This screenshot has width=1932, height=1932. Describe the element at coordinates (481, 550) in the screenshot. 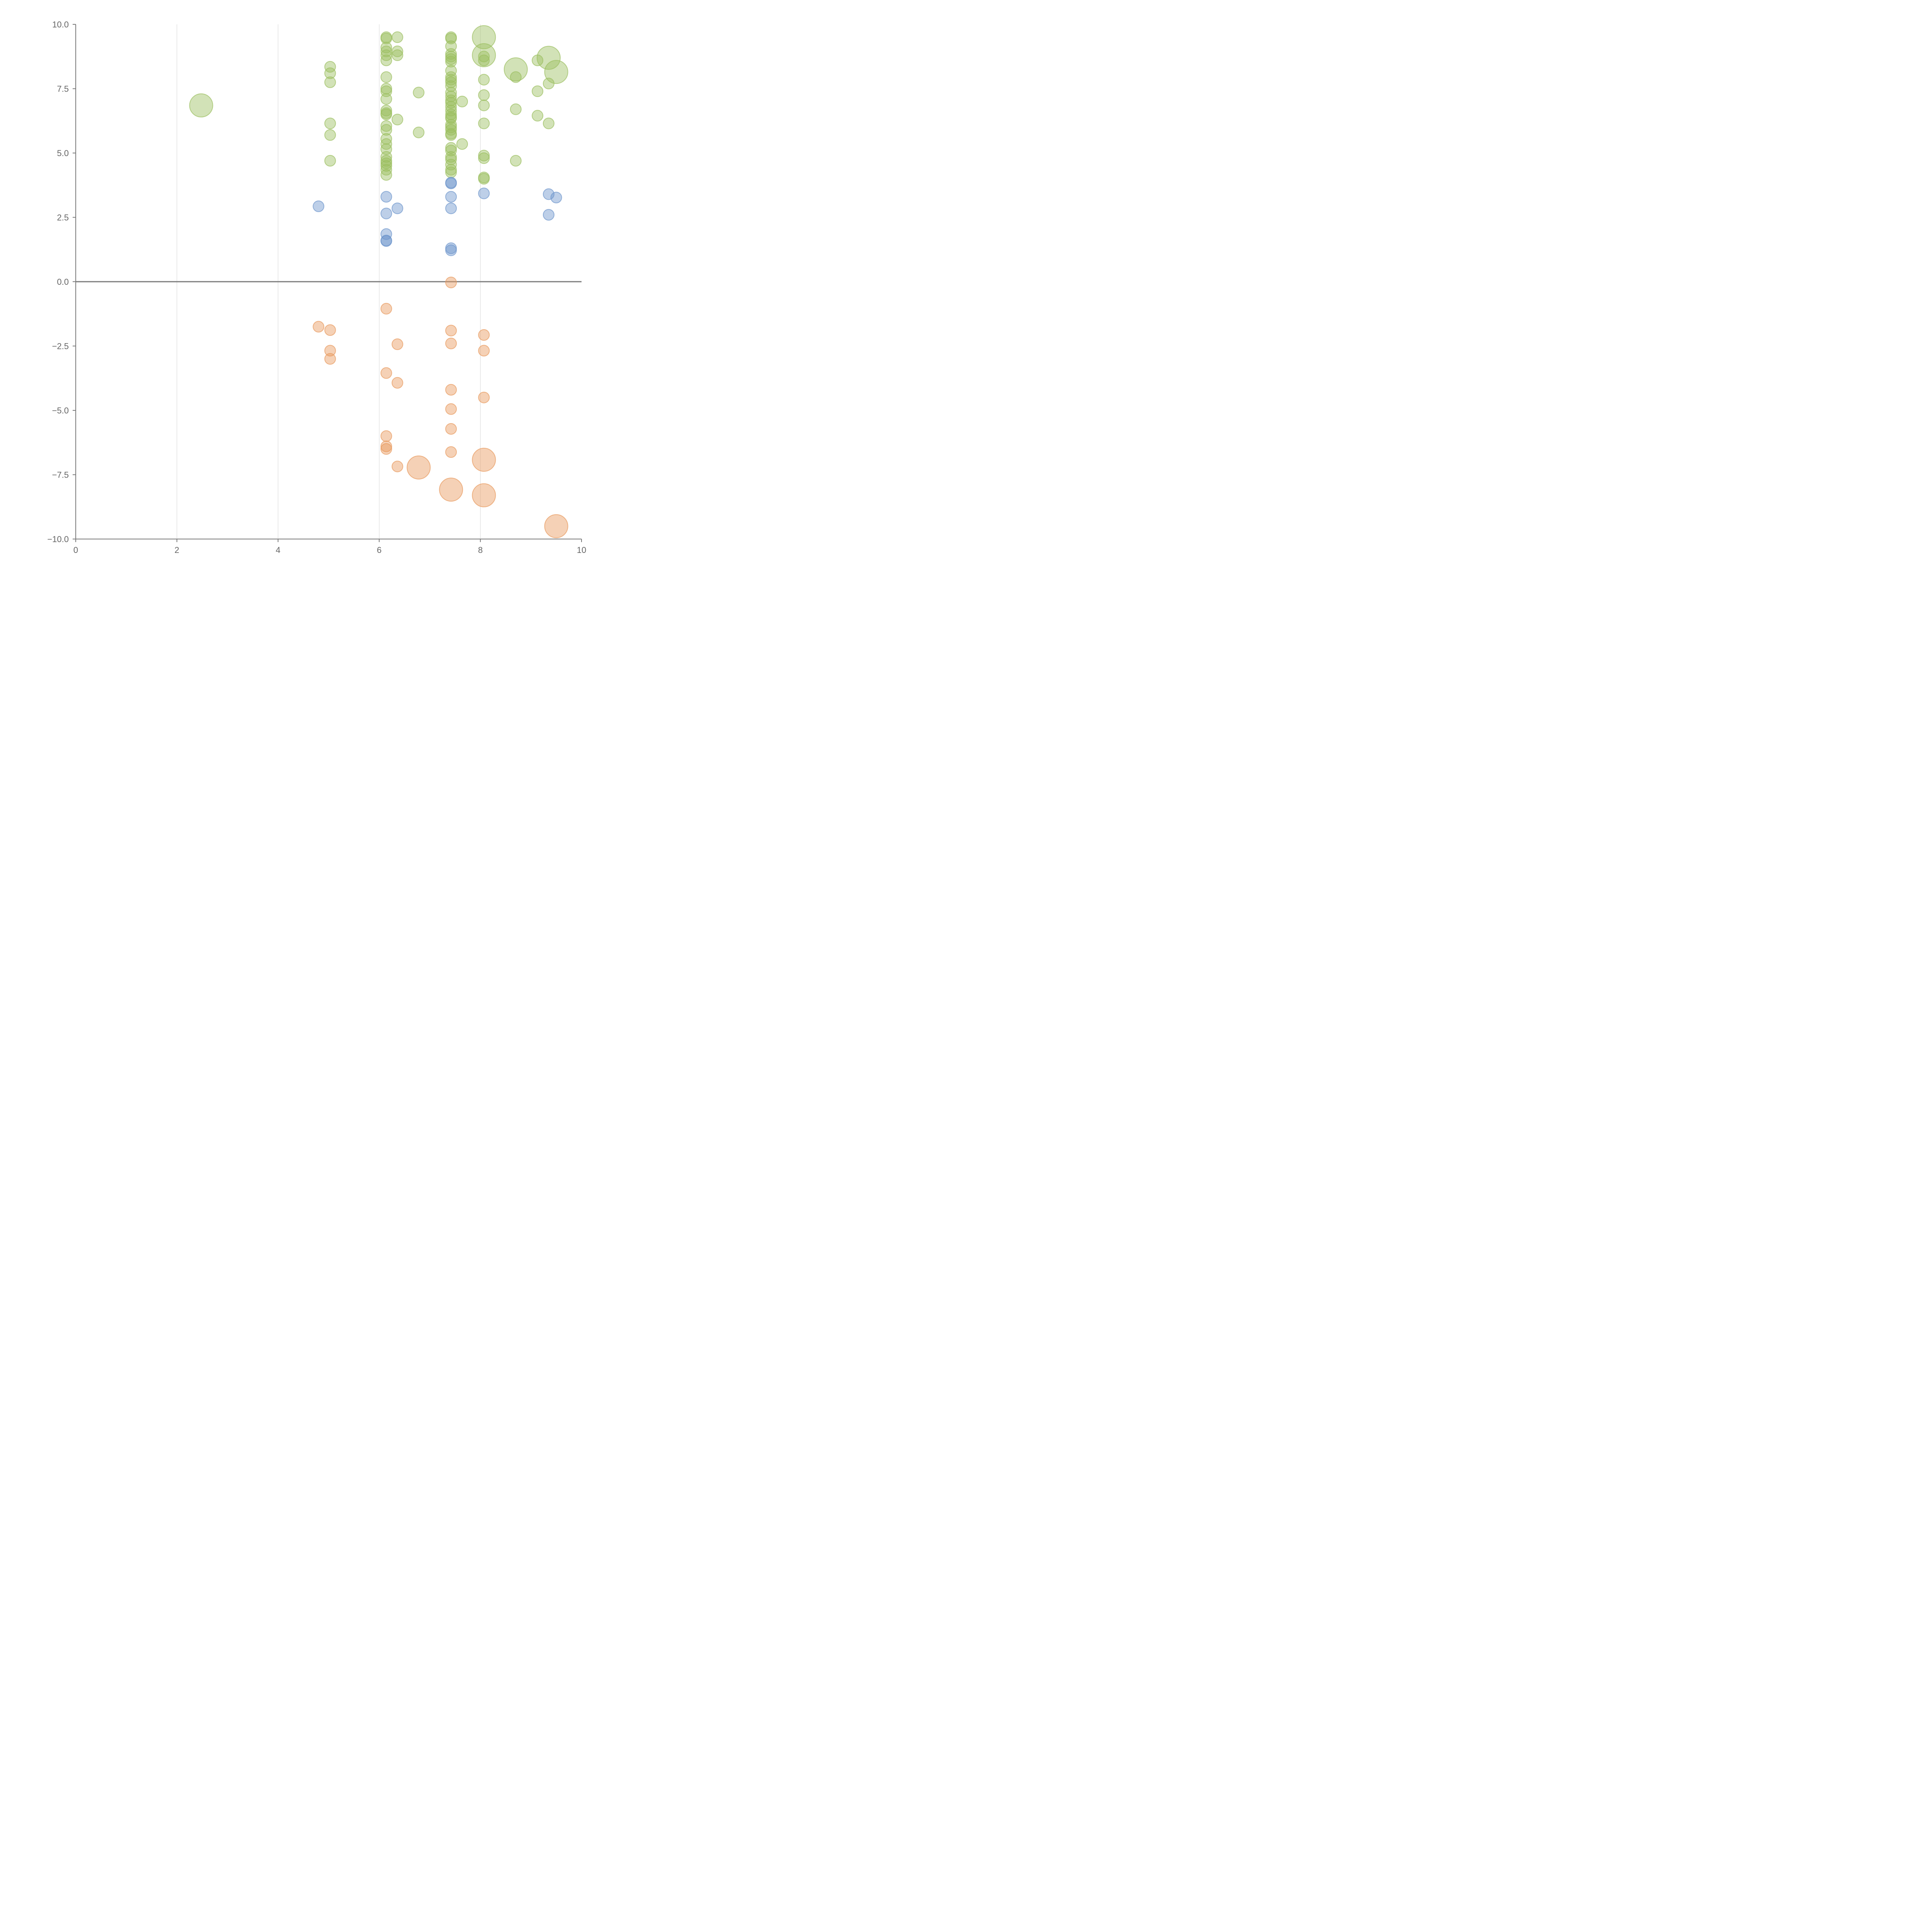

I see `x-tick-label: 8` at that location.